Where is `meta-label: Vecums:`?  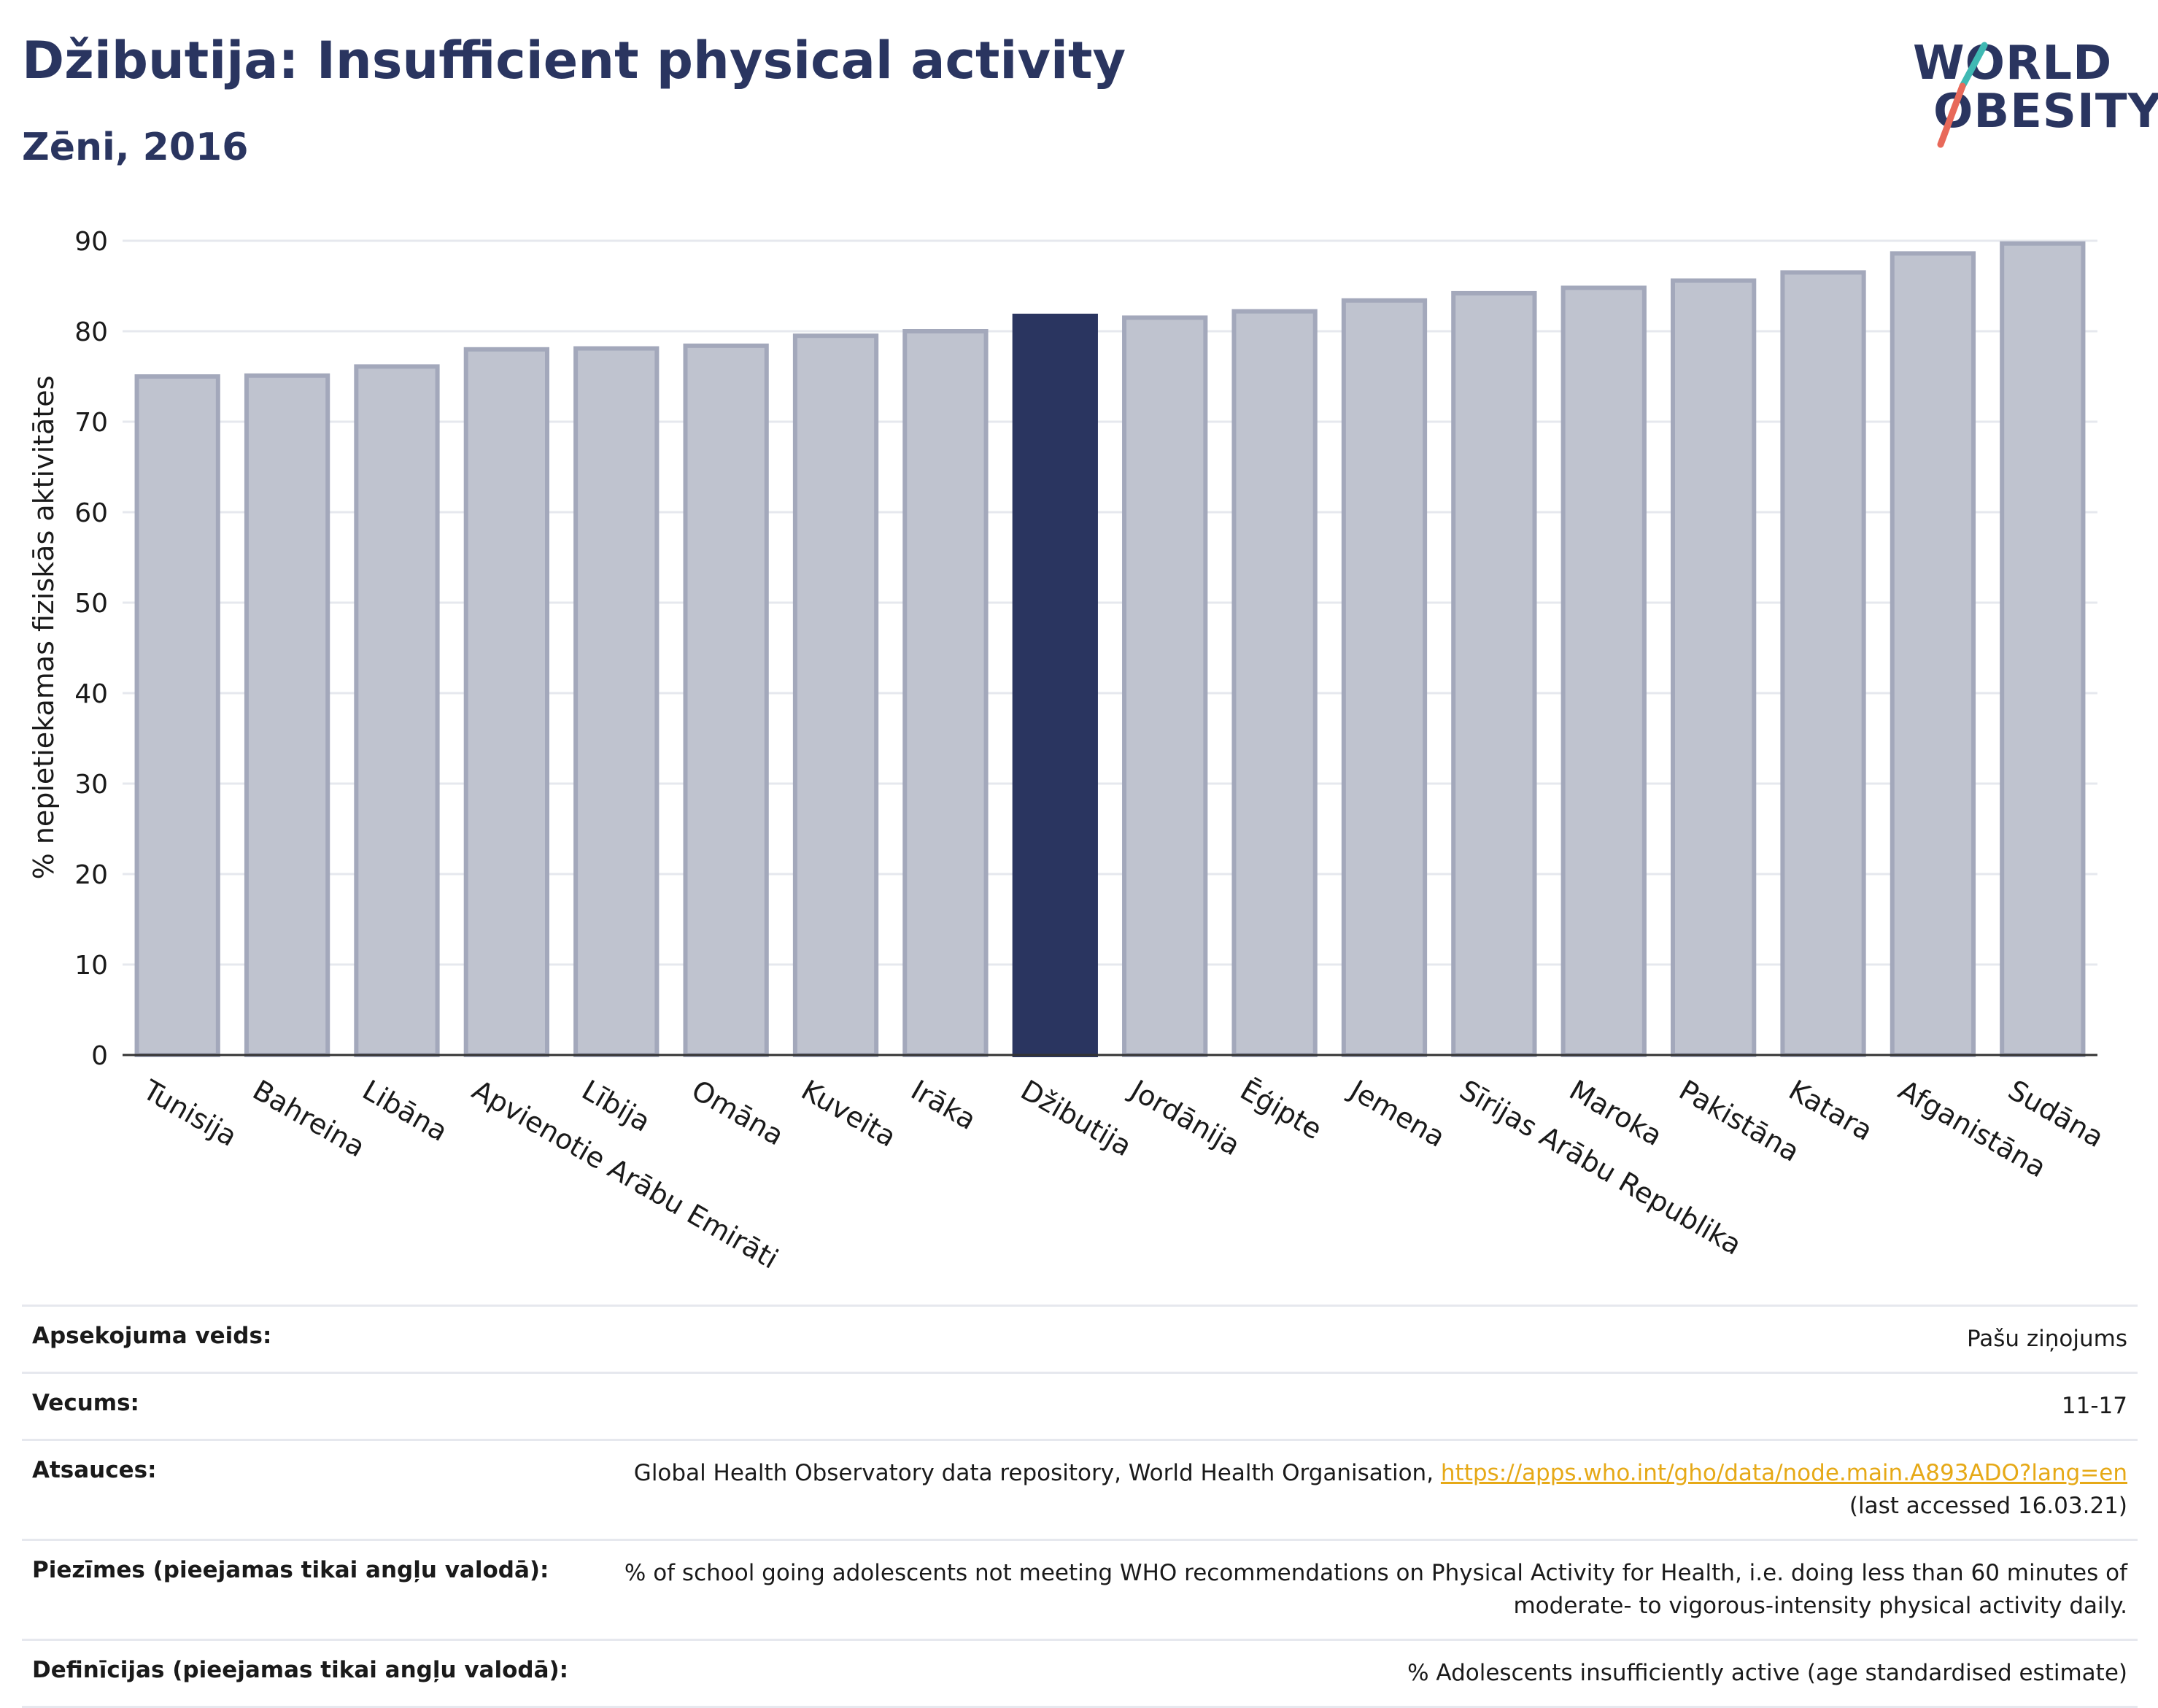 meta-label: Vecums: is located at coordinates (85, 1402).